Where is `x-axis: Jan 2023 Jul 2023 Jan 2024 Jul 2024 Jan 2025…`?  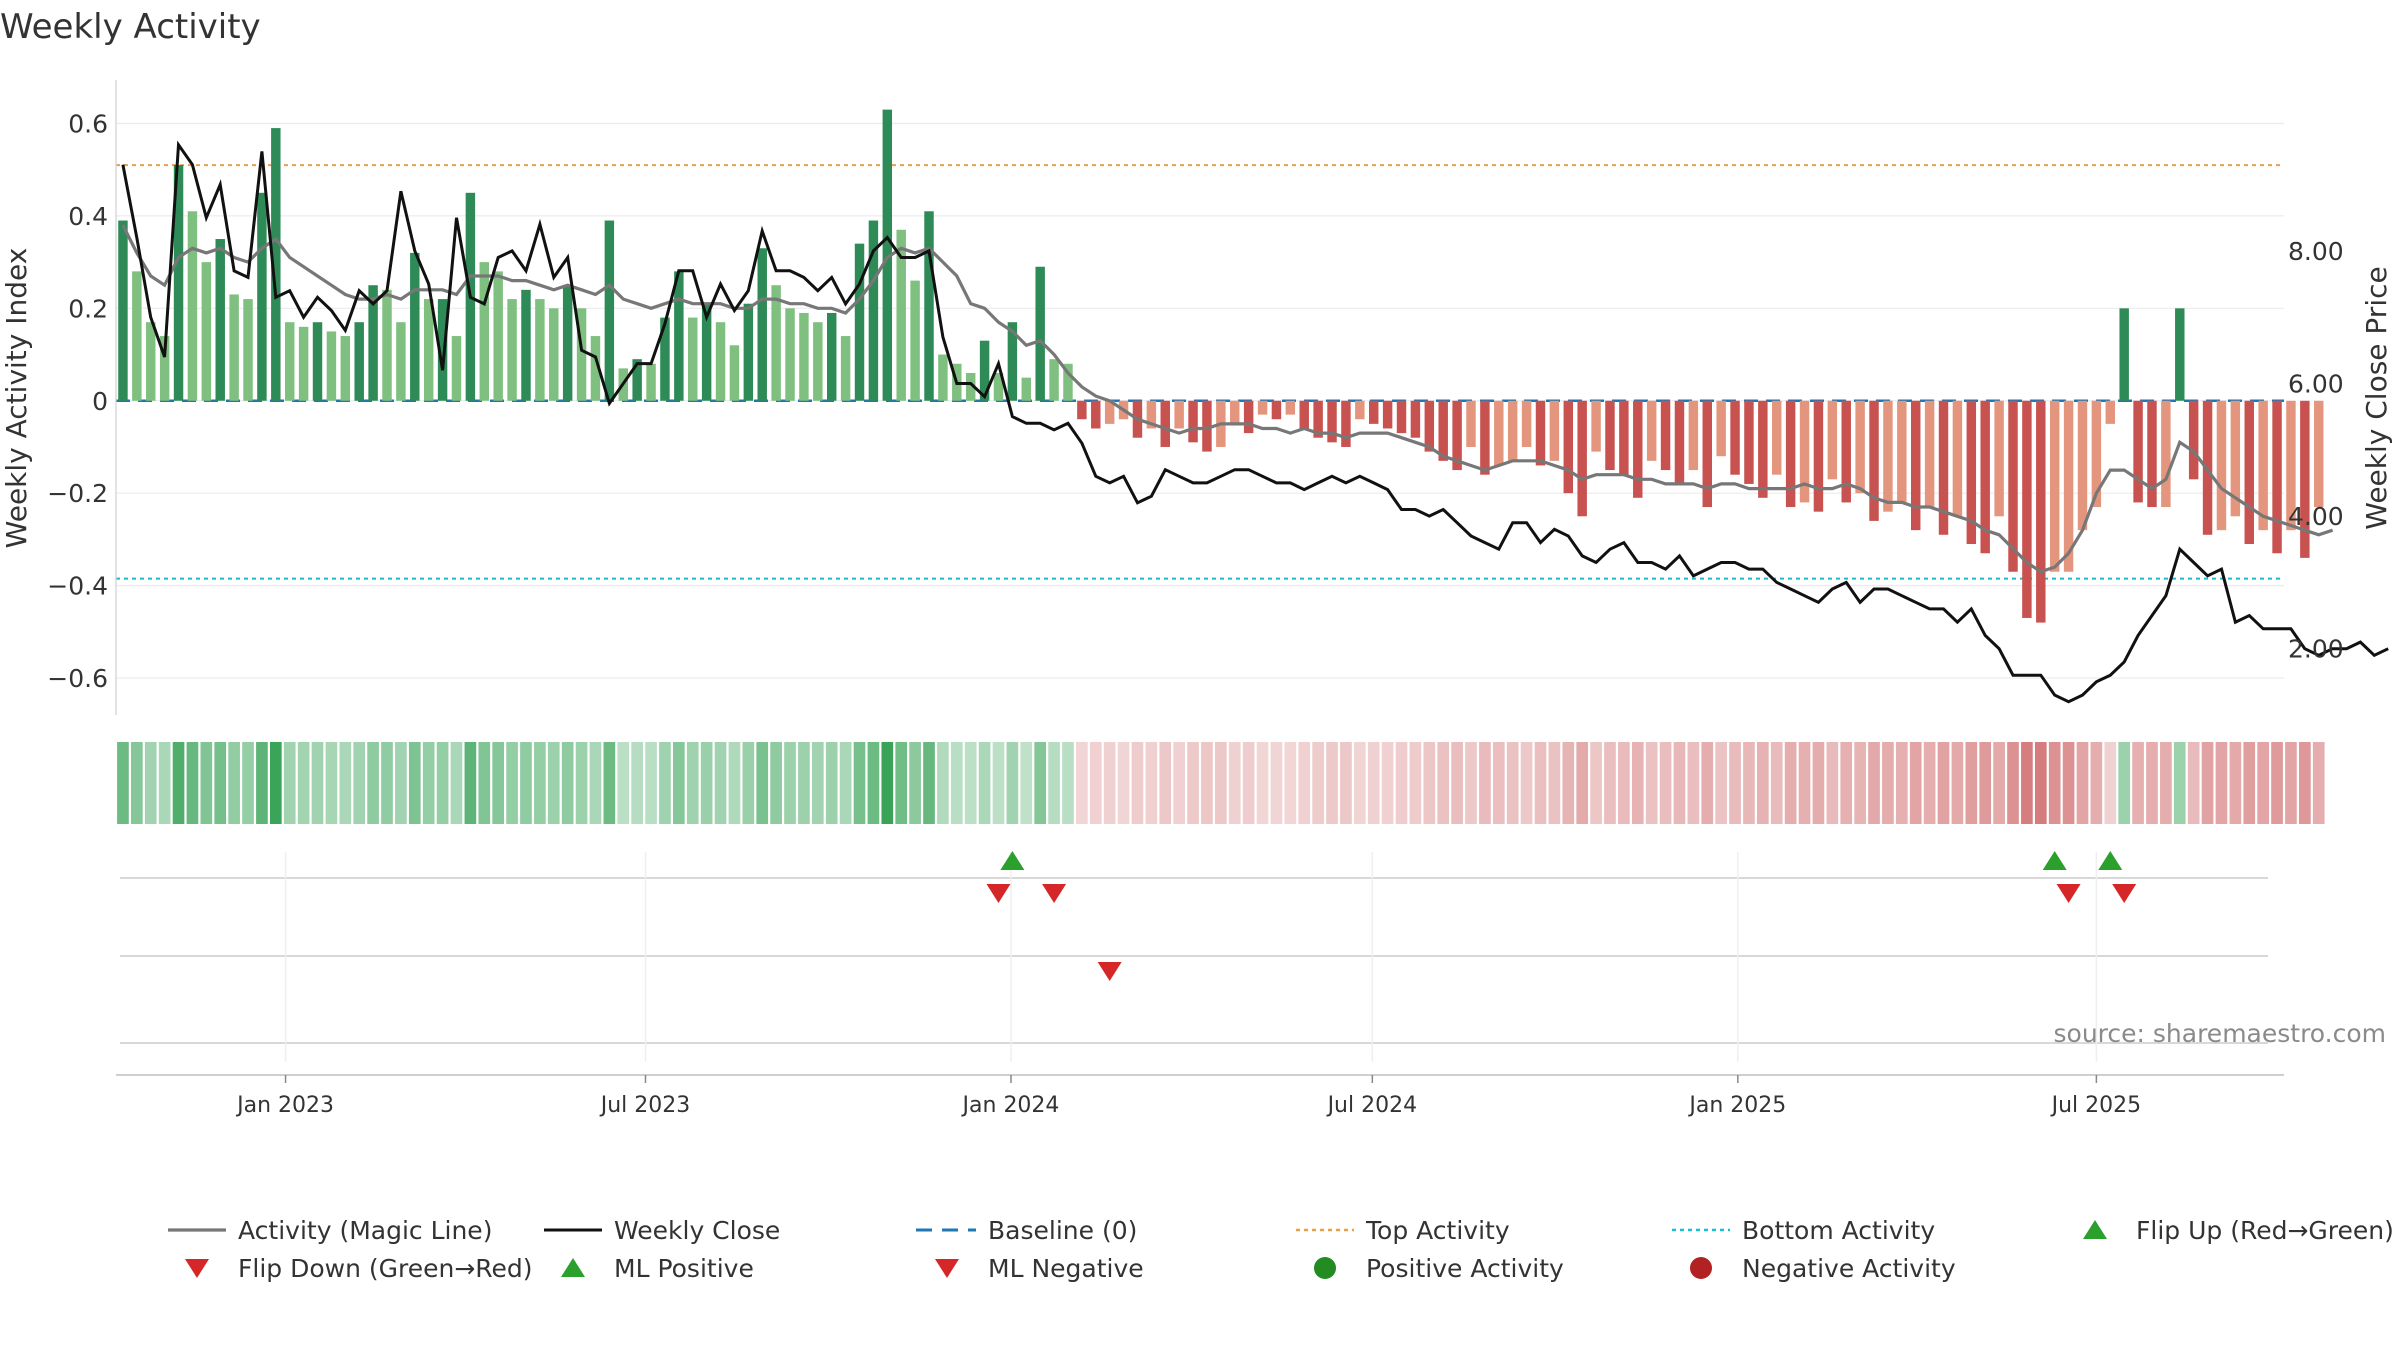 x-axis: Jan 2023 Jul 2023 Jan 2024 Jul 2024 Jan 2025… is located at coordinates (1200, 1096).